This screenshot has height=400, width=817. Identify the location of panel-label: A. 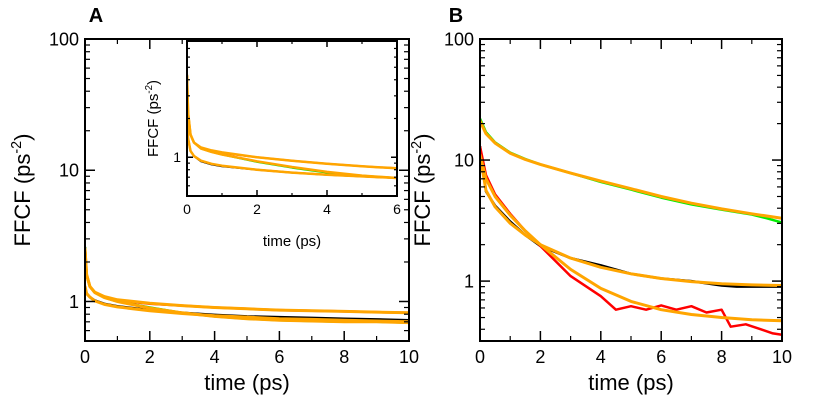
(96, 16).